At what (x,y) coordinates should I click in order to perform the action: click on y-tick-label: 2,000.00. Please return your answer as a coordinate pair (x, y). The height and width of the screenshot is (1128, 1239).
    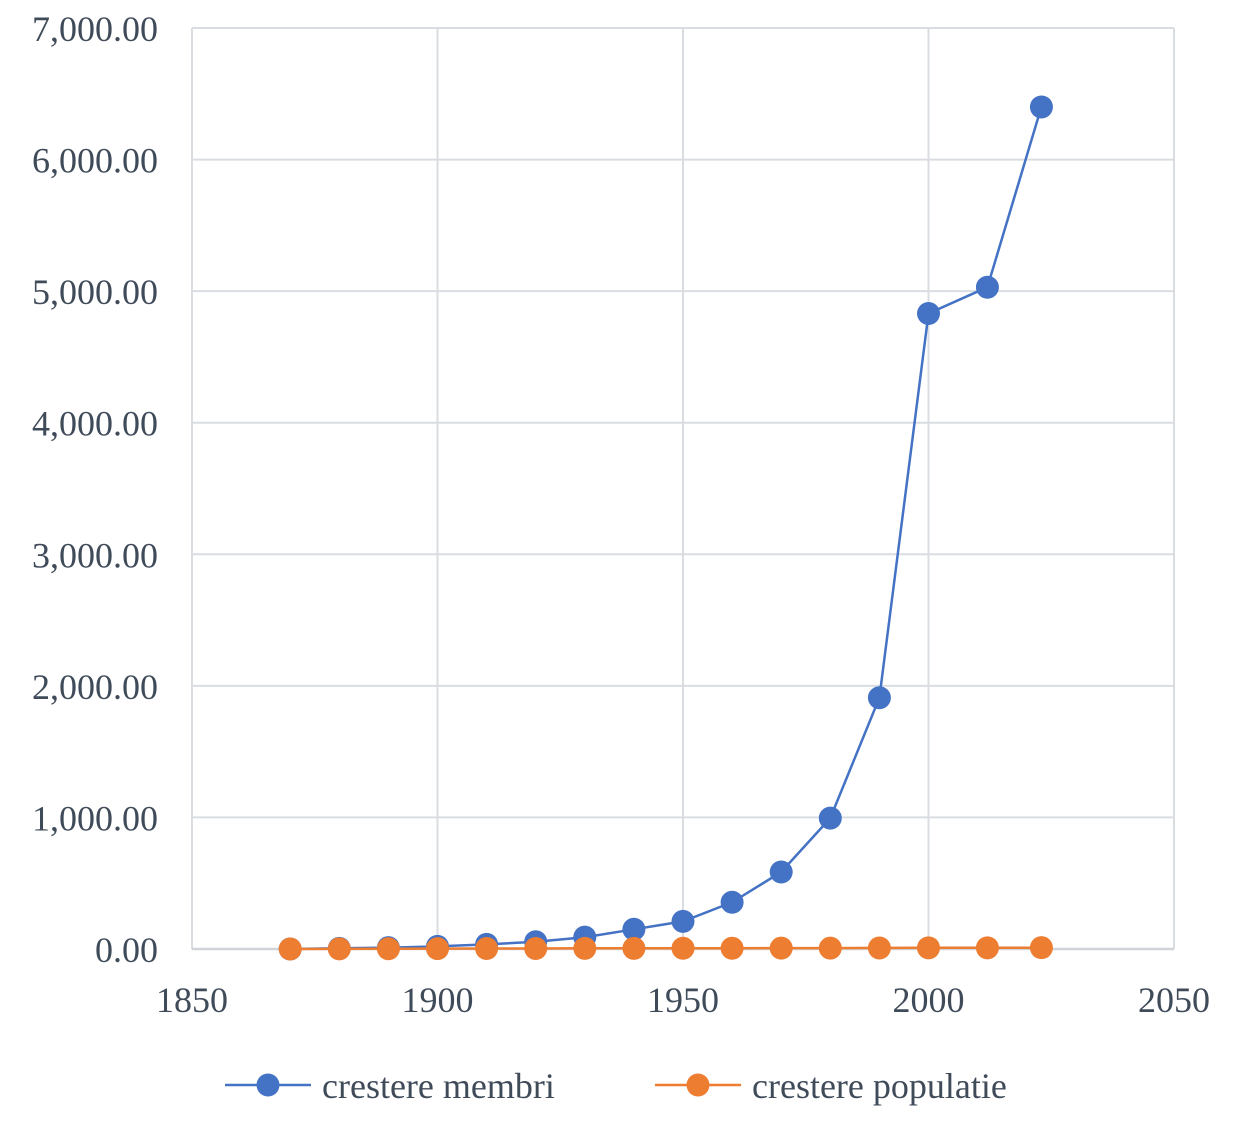
    Looking at the image, I should click on (95, 687).